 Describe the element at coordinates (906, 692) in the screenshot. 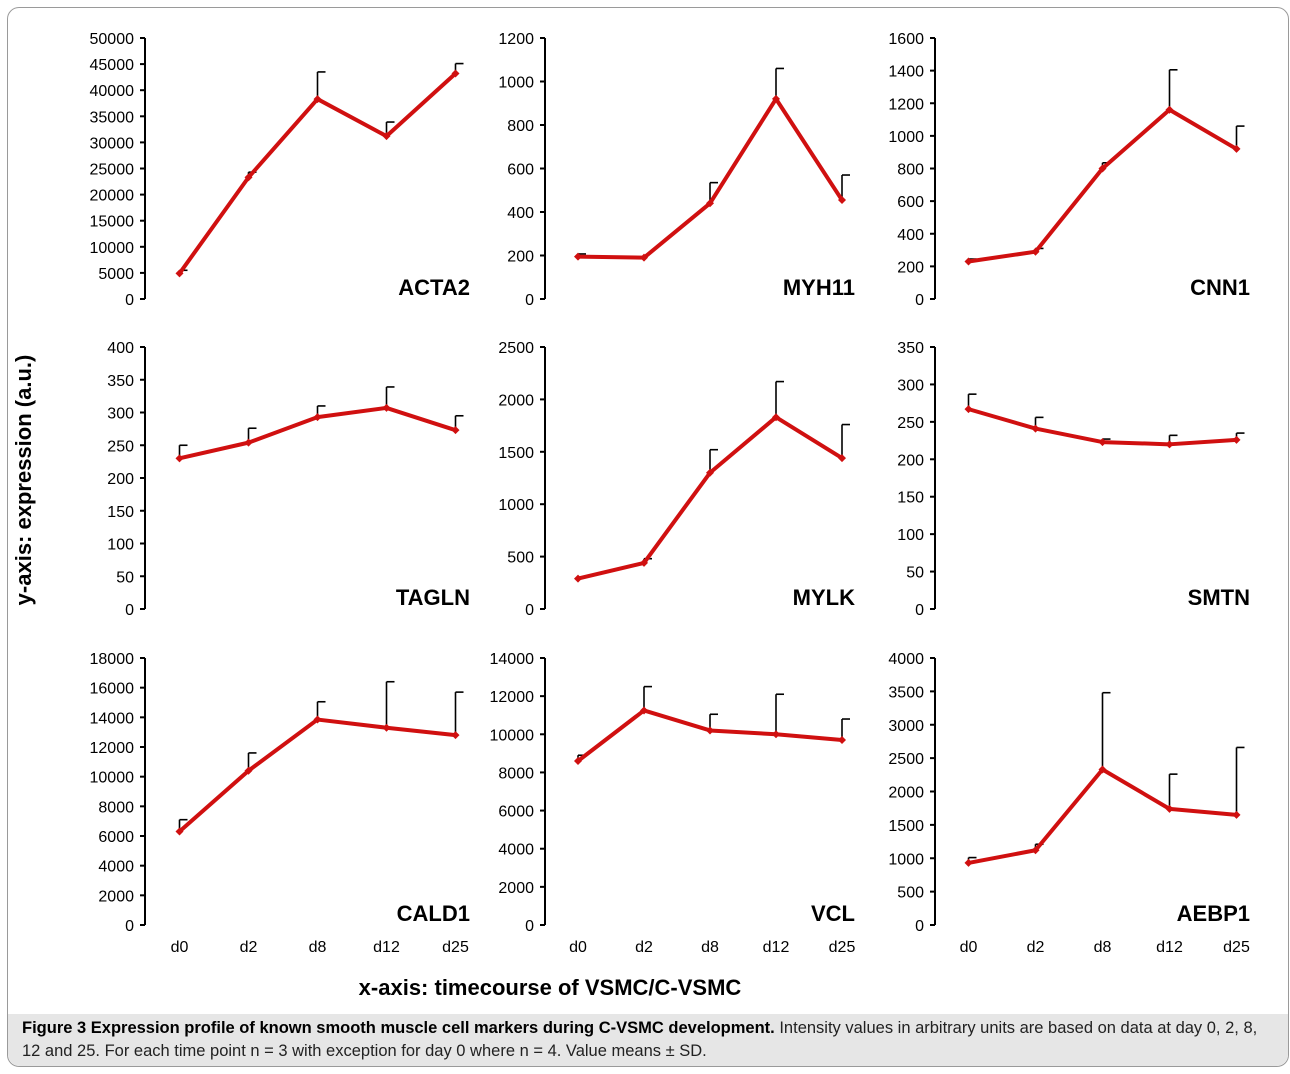

I see `y-tick-label: 3500` at that location.